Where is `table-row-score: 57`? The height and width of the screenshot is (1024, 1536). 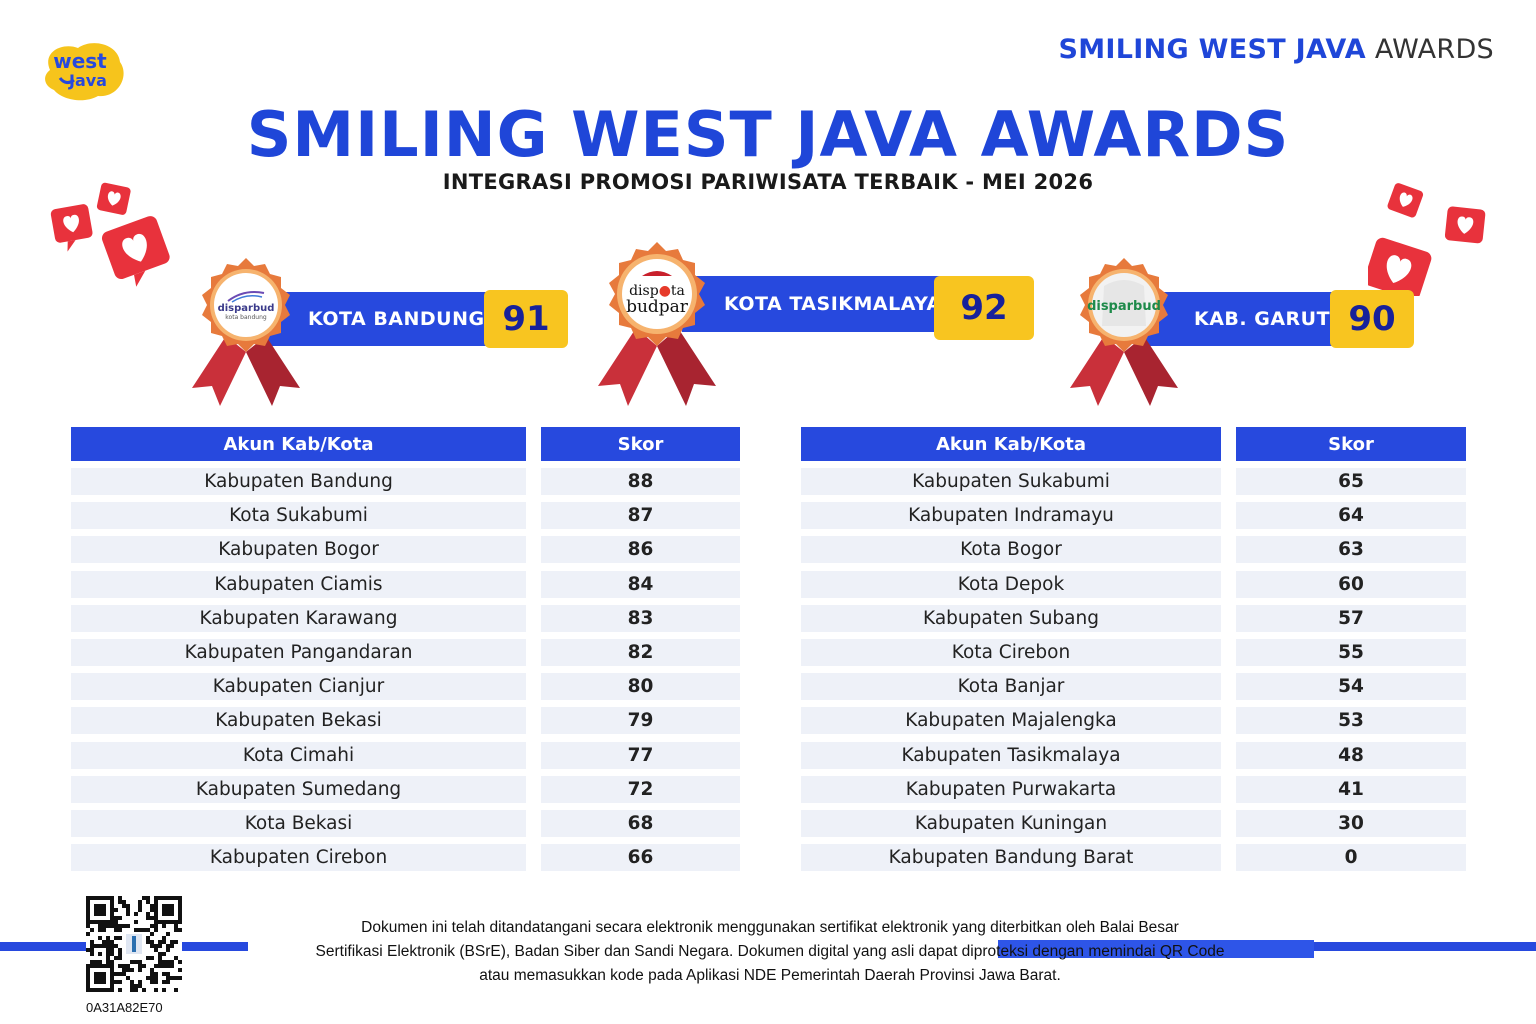 table-row-score: 57 is located at coordinates (1351, 618).